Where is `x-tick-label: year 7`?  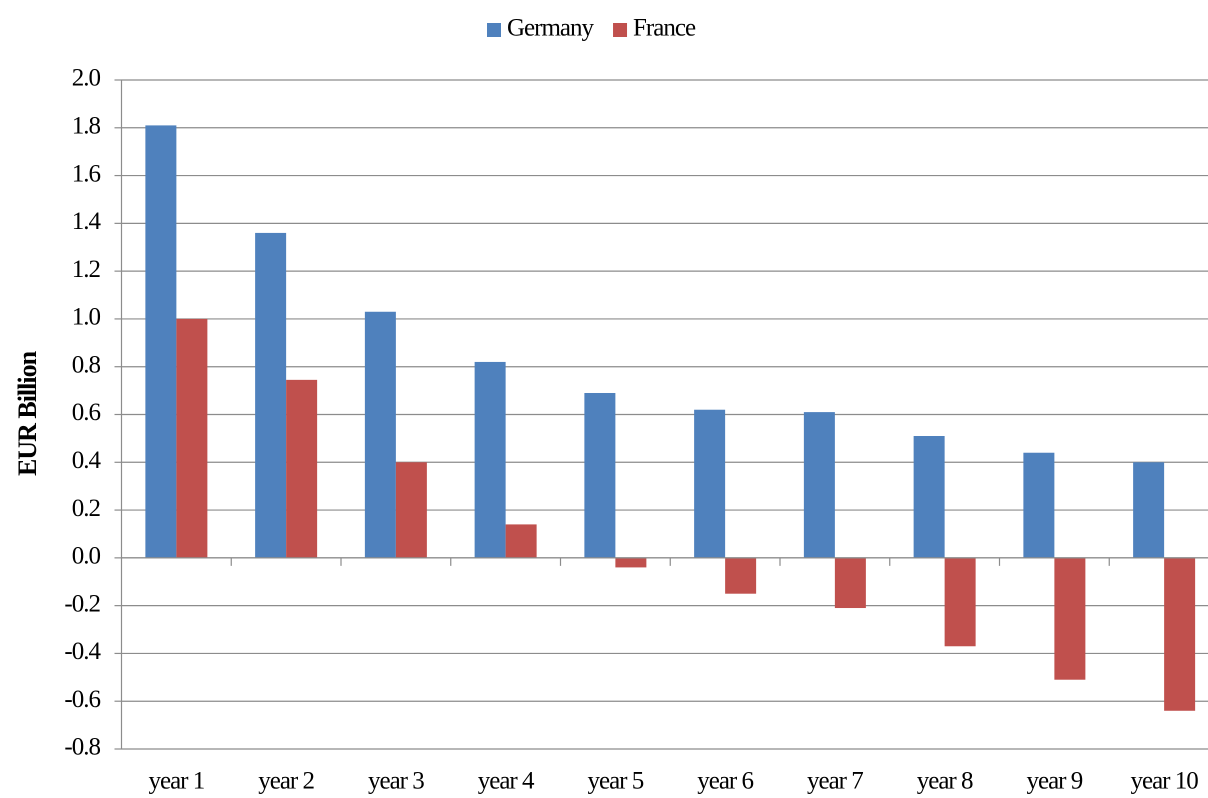 x-tick-label: year 7 is located at coordinates (835, 781).